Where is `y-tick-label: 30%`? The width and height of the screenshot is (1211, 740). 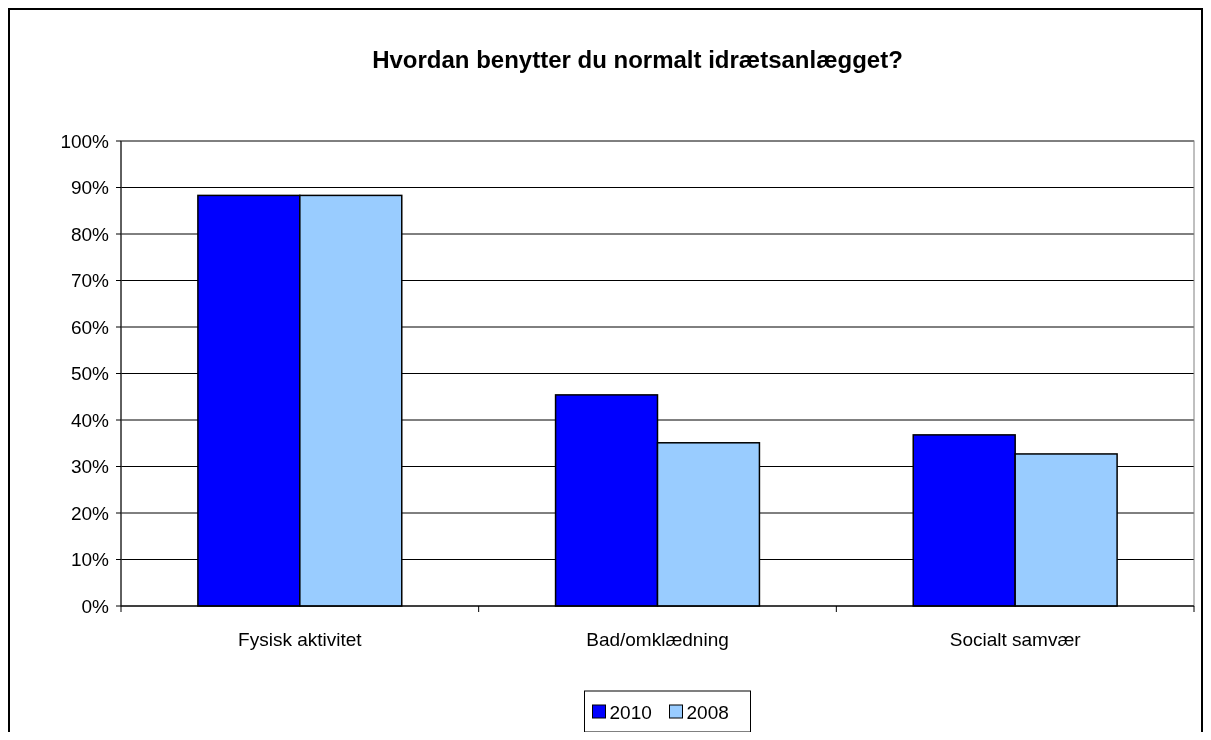
y-tick-label: 30% is located at coordinates (90, 467).